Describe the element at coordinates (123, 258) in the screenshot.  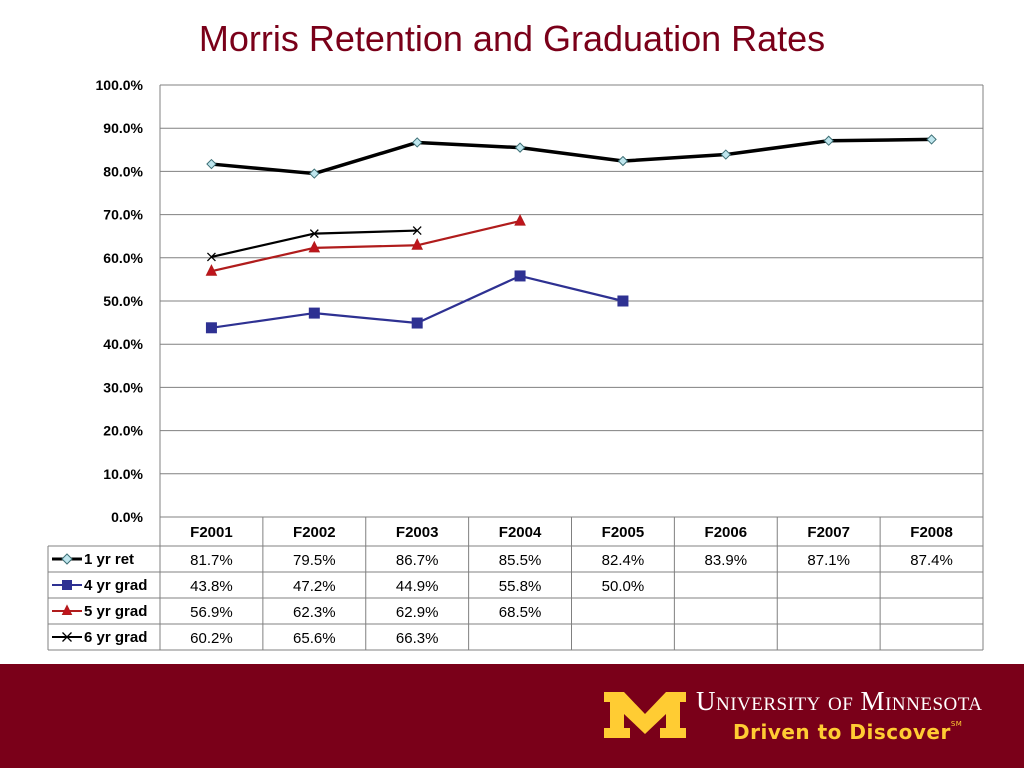
I see `y-tick-label: 60.0%` at that location.